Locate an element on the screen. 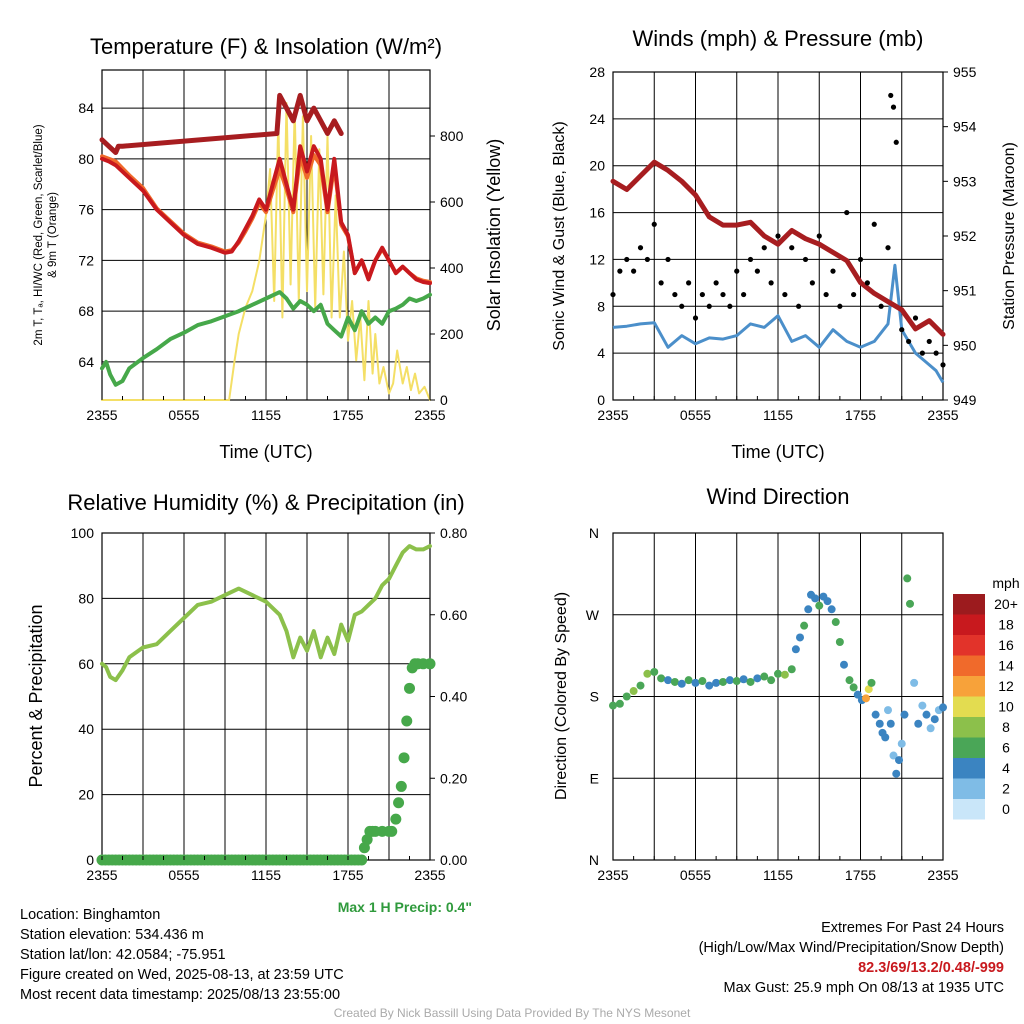 The image size is (1024, 1024). humidity-grid is located at coordinates (266, 696).